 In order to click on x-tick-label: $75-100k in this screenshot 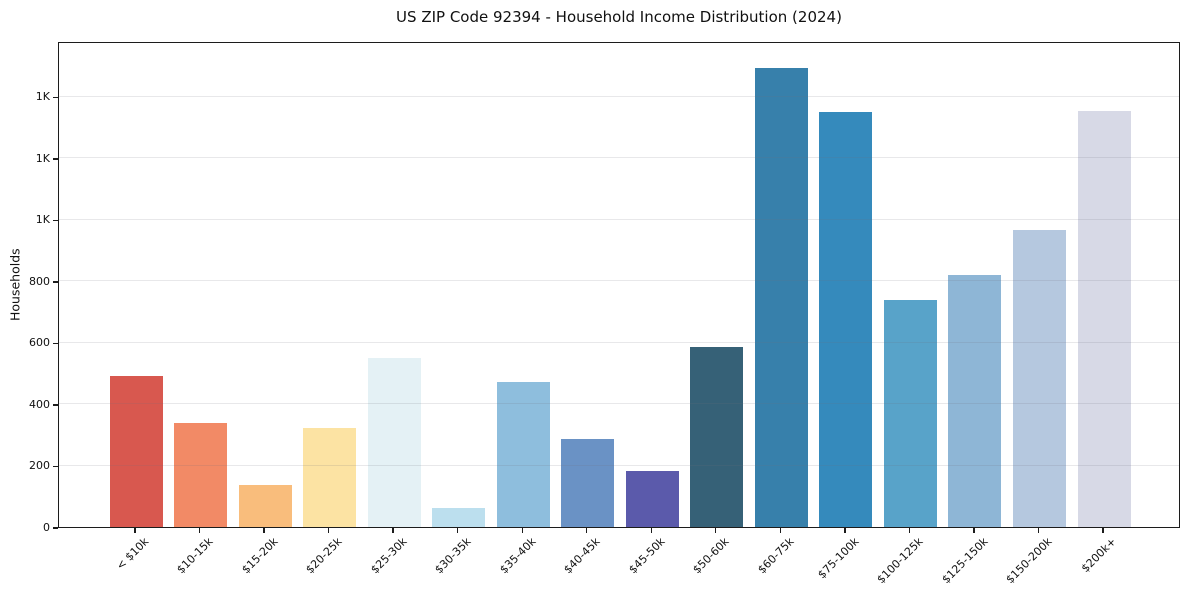, I will do `click(838, 558)`.